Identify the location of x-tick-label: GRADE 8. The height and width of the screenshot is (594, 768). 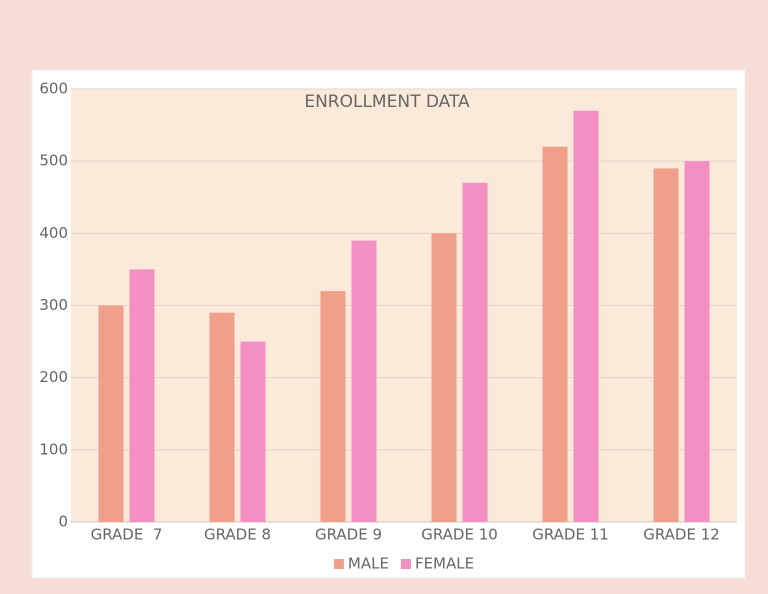
(237, 535).